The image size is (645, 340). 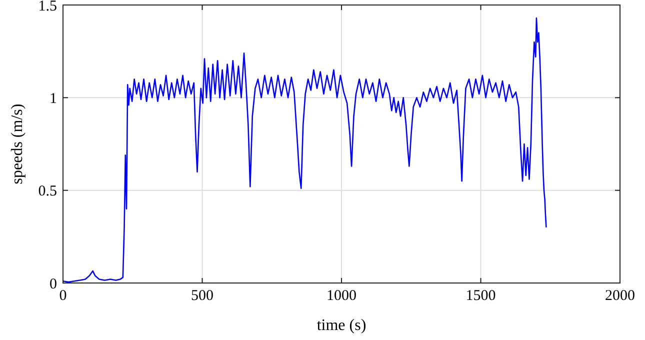 I want to click on x-axis-title: time (s), so click(x=341, y=325).